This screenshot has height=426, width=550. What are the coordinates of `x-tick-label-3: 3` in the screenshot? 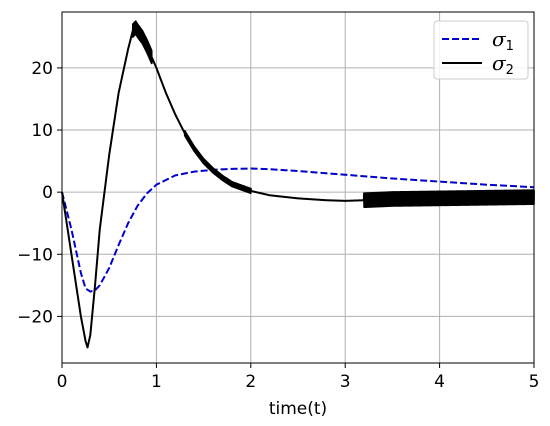 It's located at (345, 382).